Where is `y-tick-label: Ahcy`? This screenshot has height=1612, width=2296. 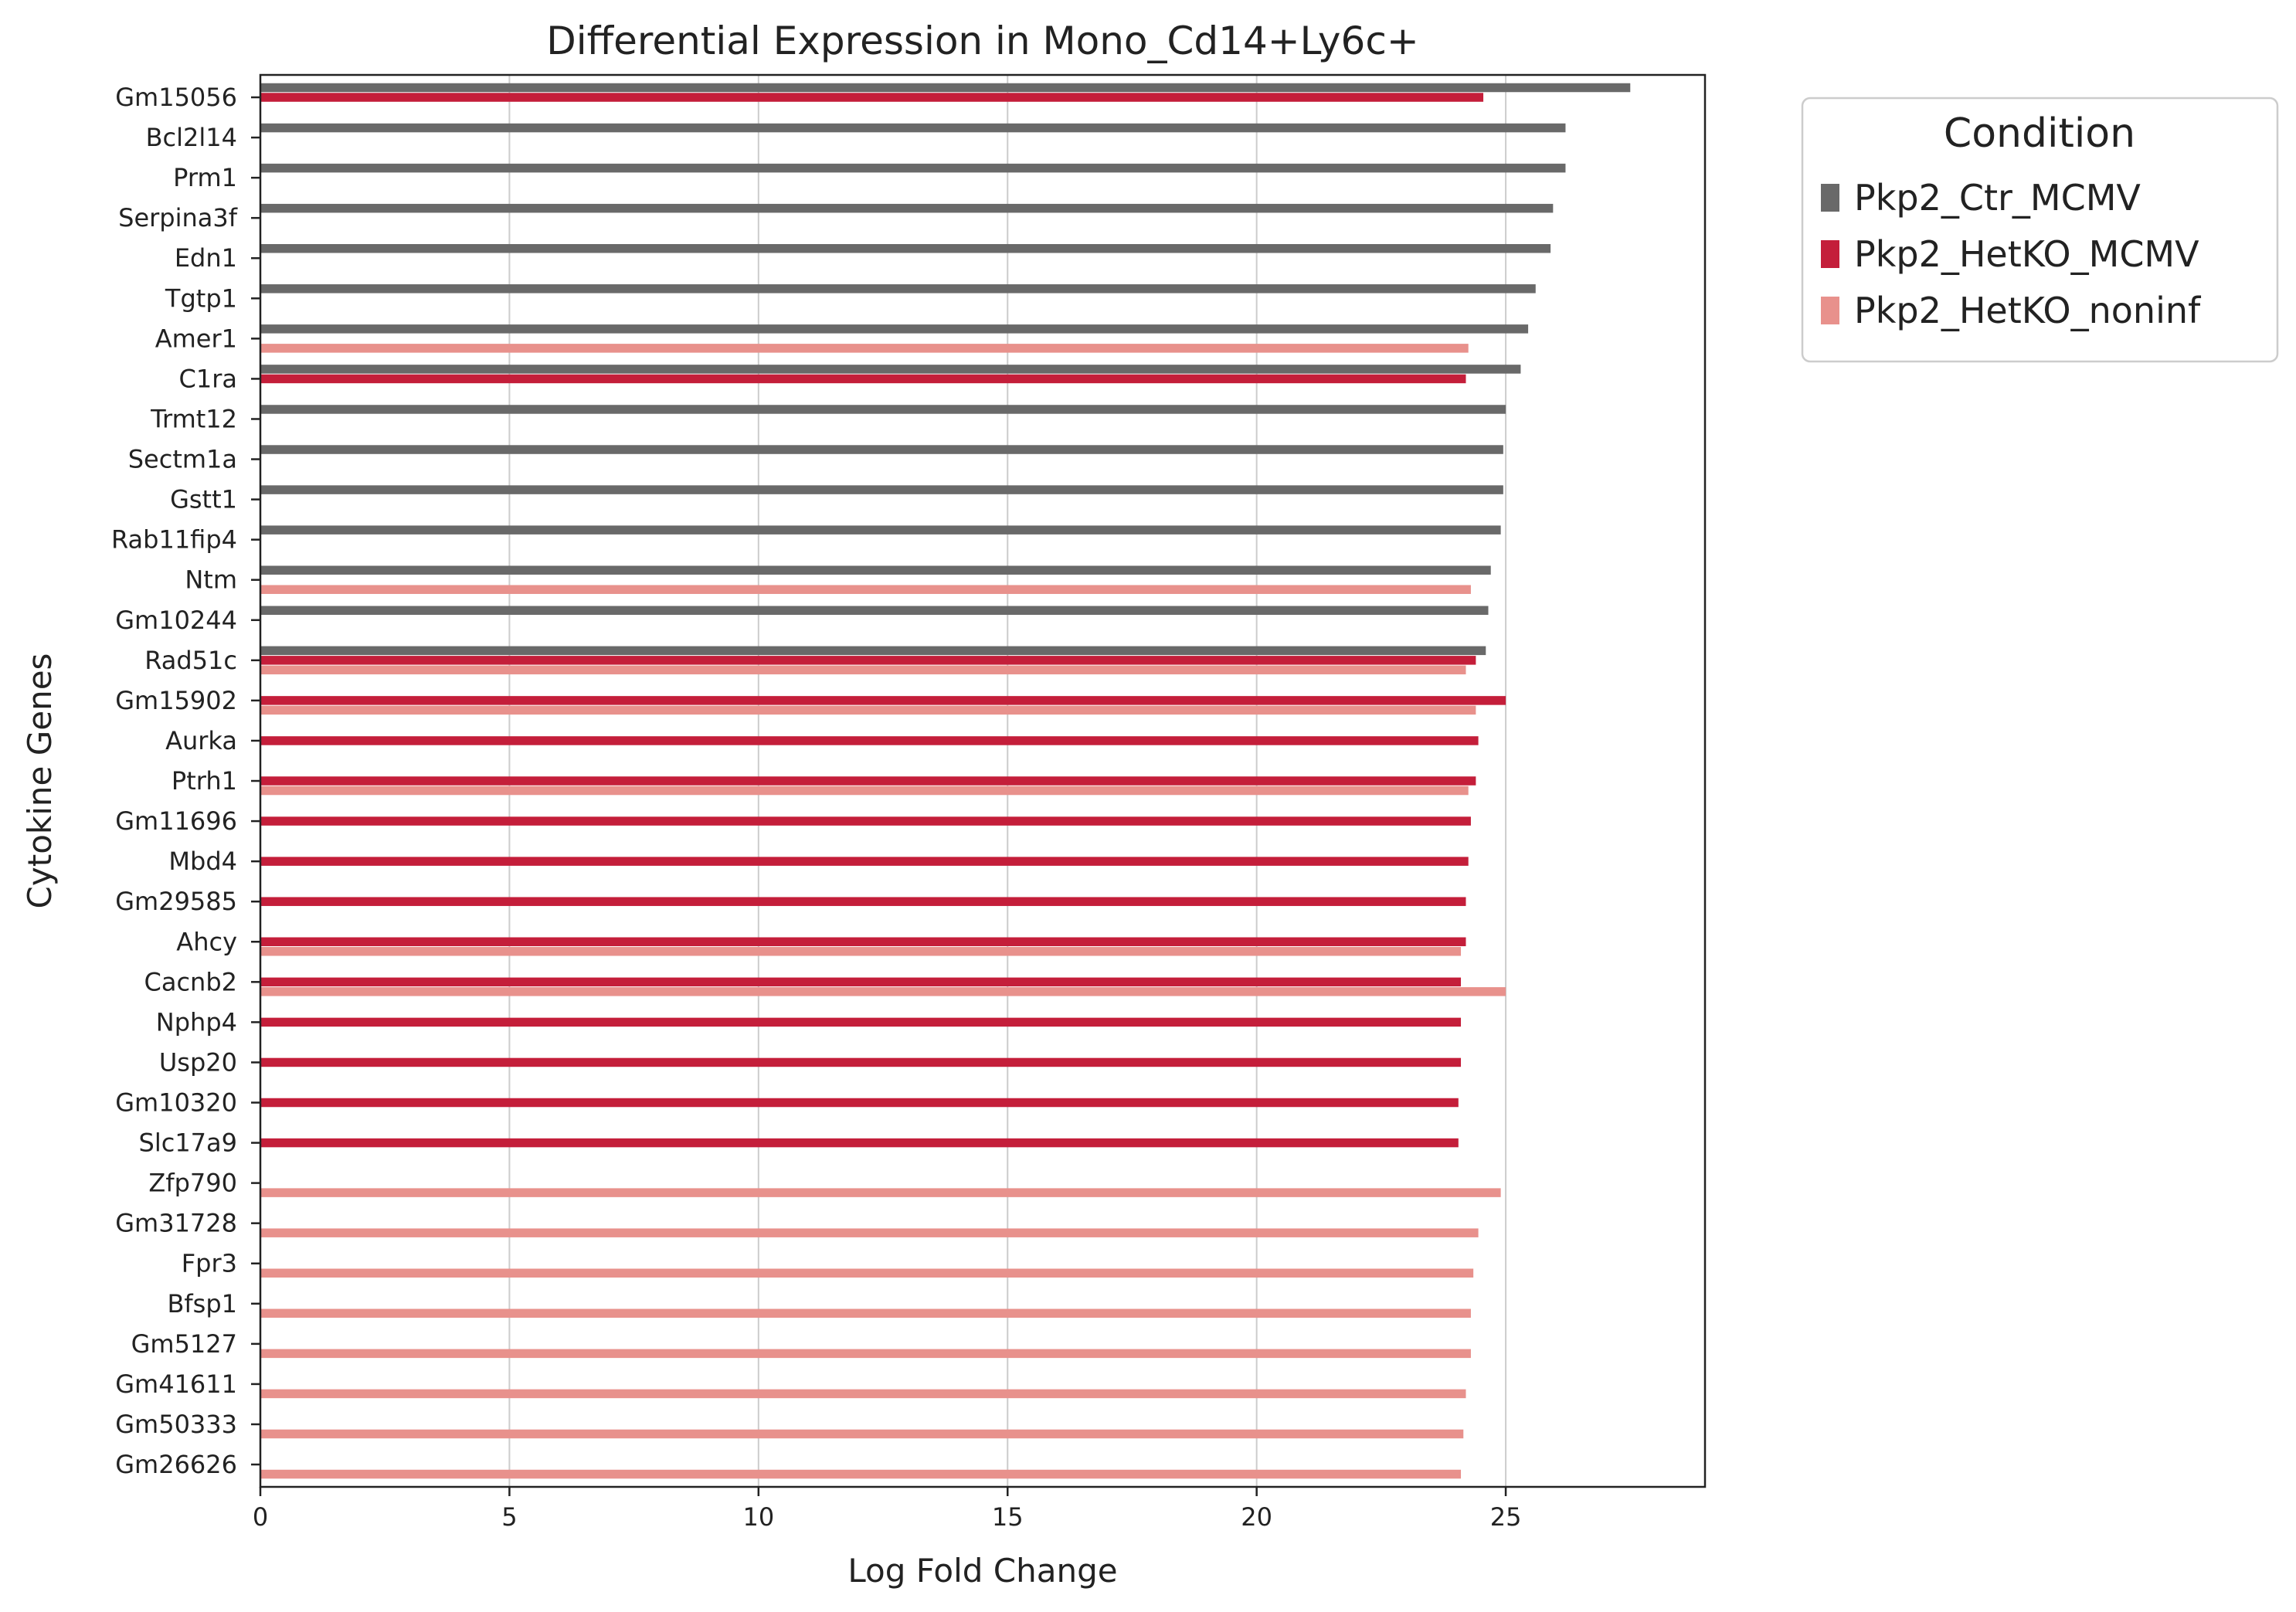 y-tick-label: Ahcy is located at coordinates (206, 941).